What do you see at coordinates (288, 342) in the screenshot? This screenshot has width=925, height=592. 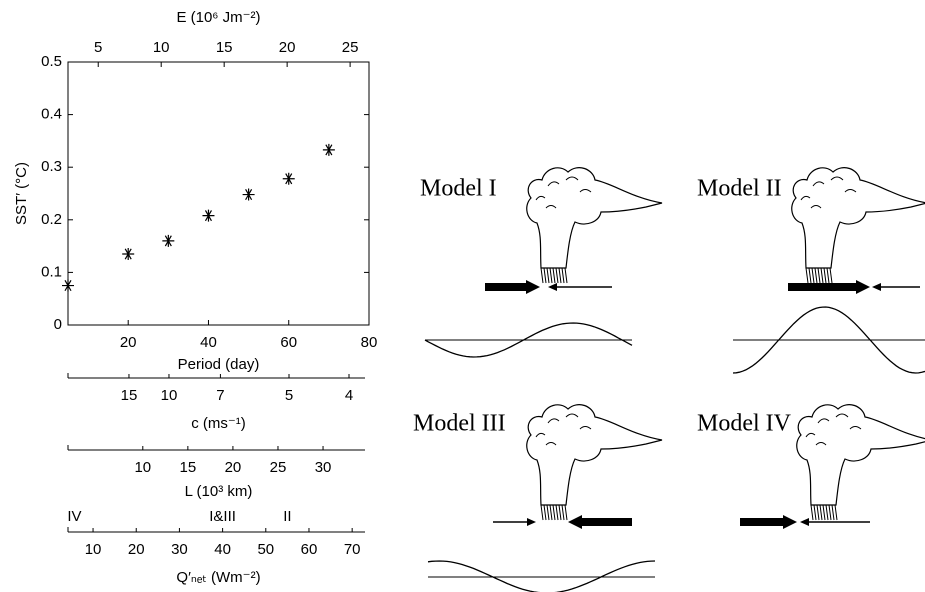 I see `x-tick-label: 60` at bounding box center [288, 342].